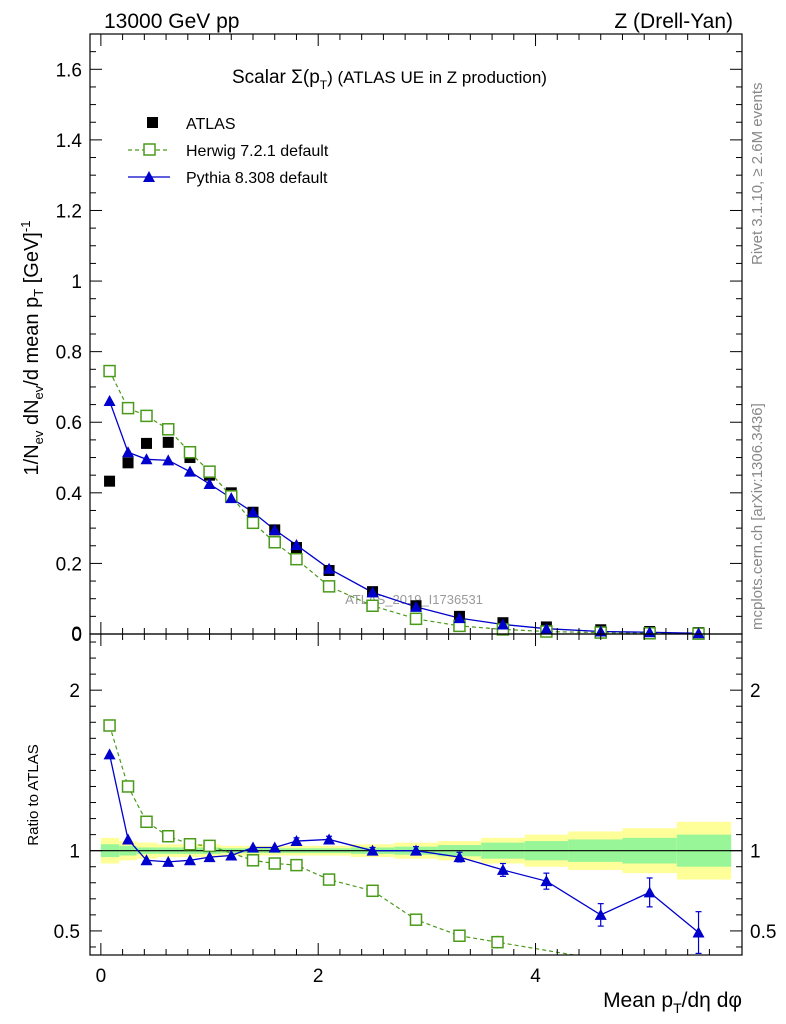 The image size is (786, 1024). Describe the element at coordinates (69, 564) in the screenshot. I see `main-y-tick-label: 0.2` at that location.